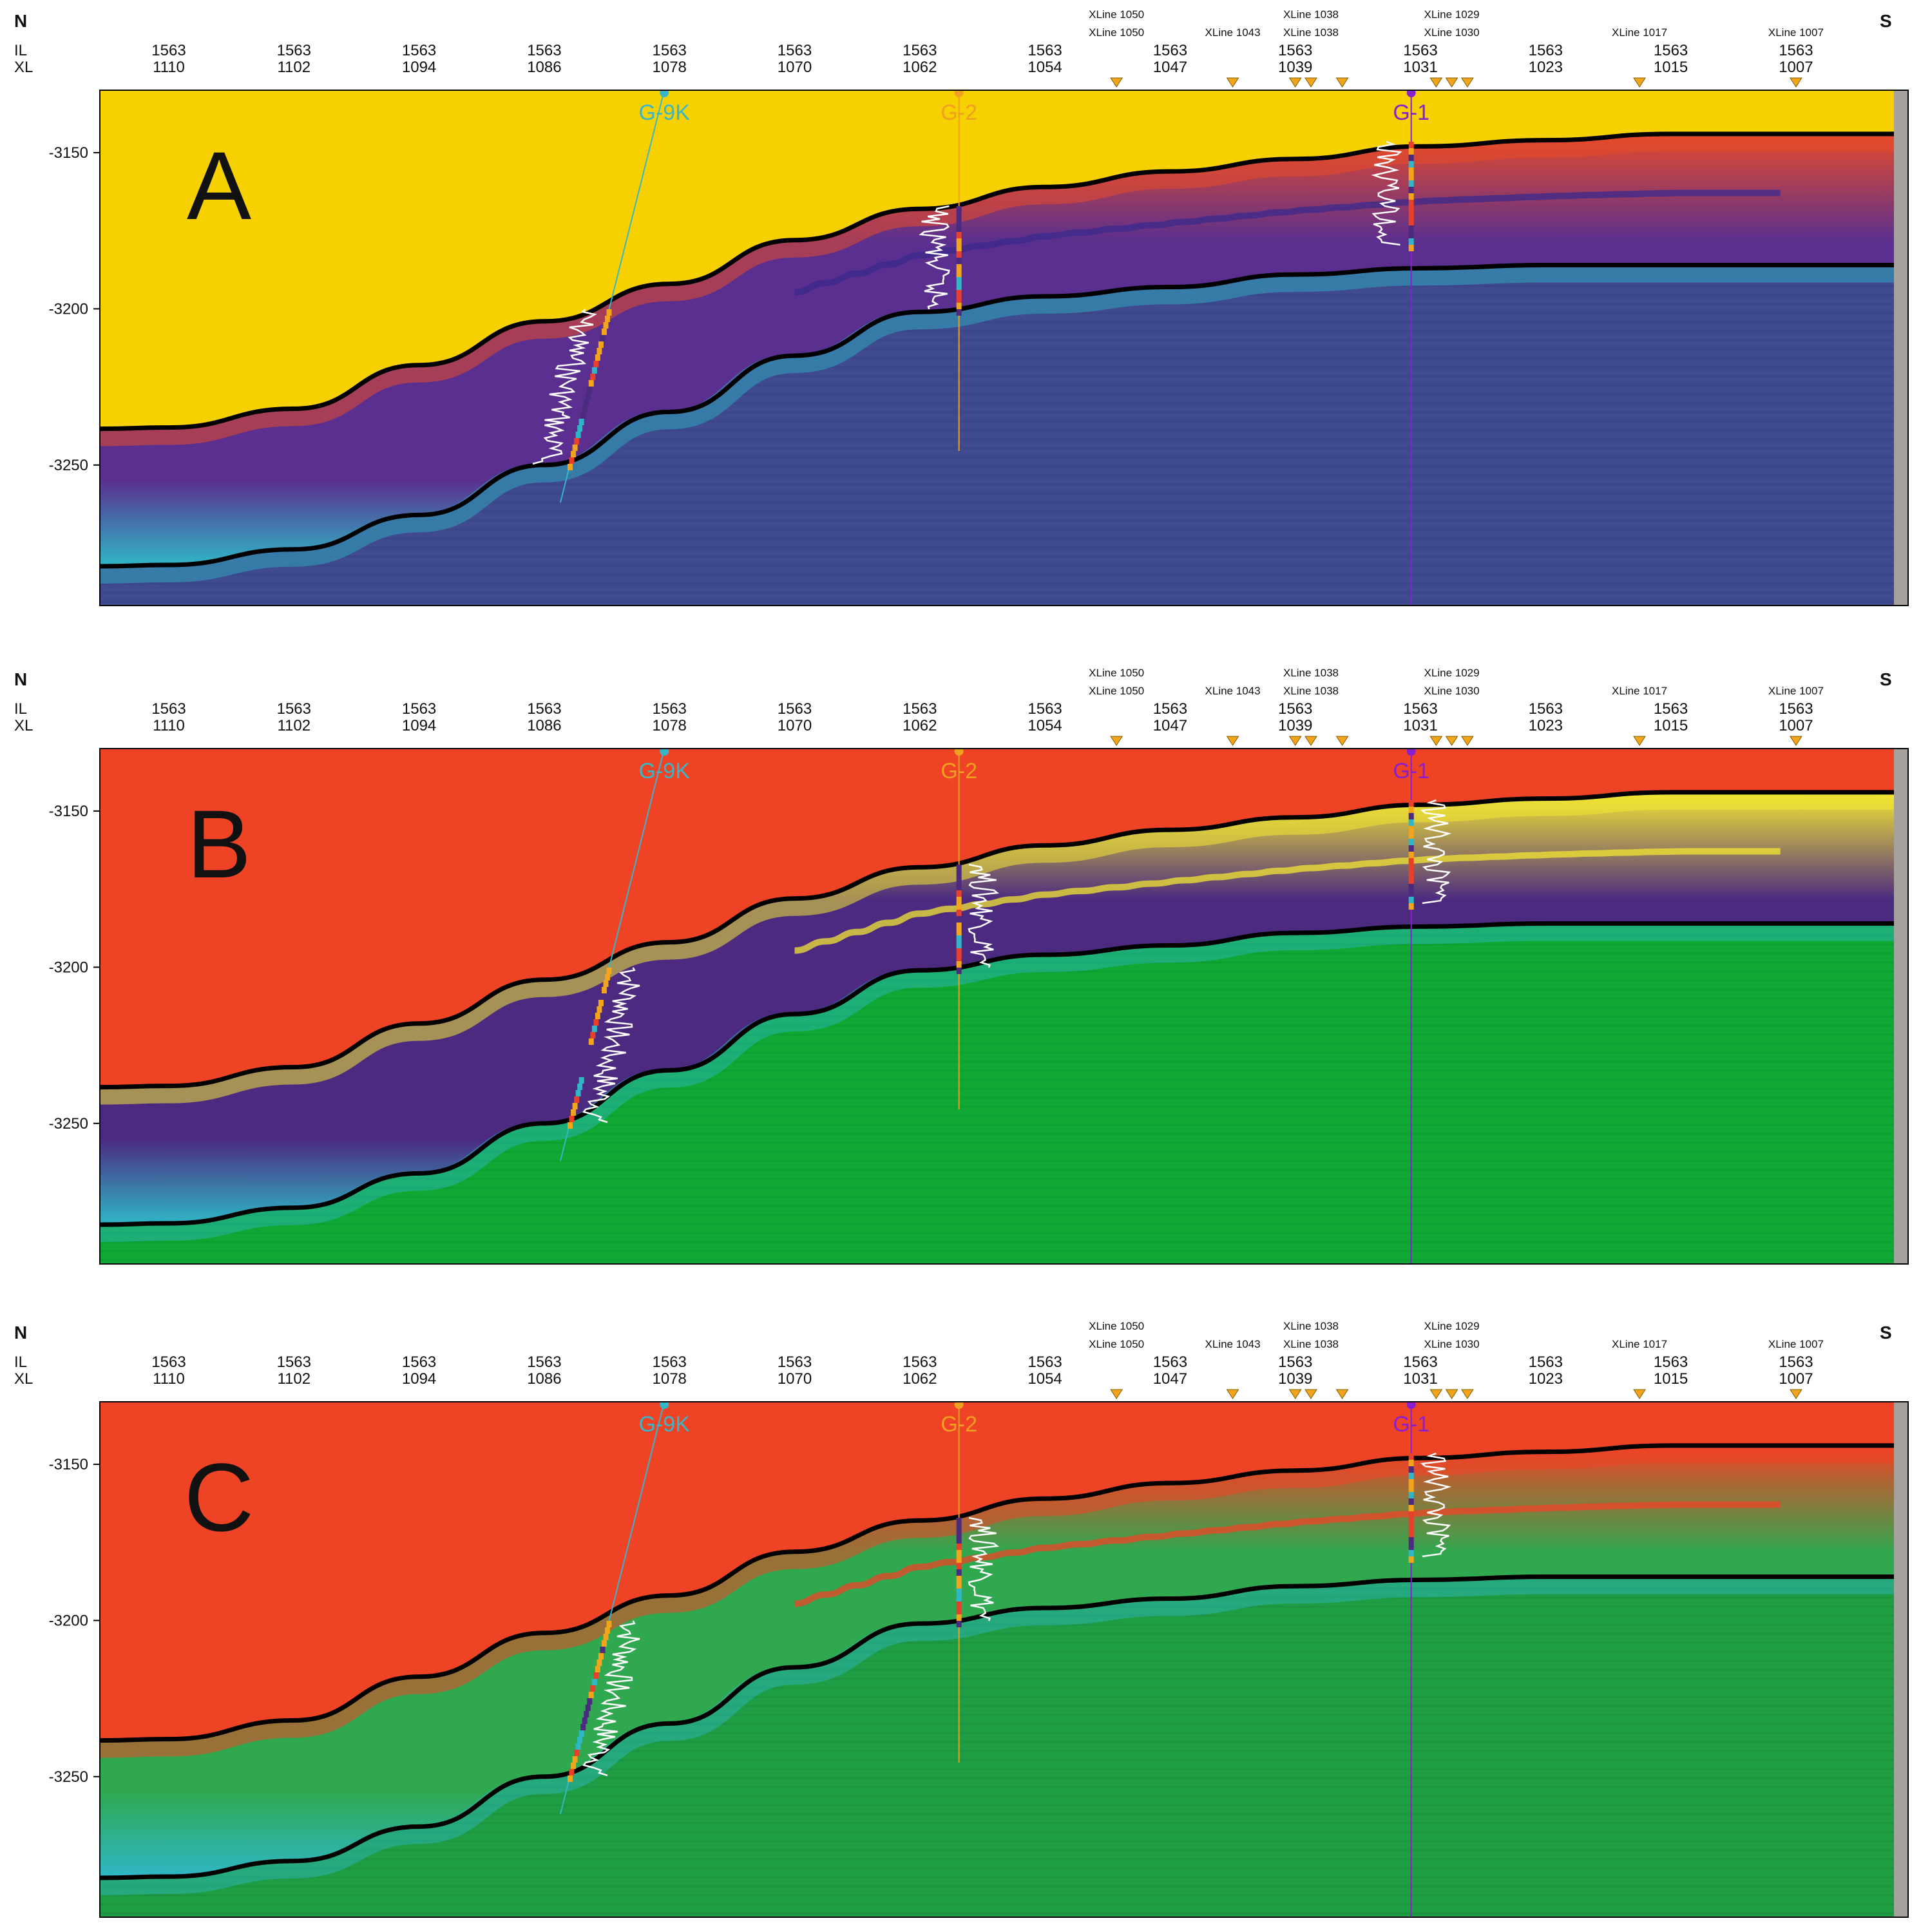  I want to click on xl-tick-label: 1039, so click(1295, 725).